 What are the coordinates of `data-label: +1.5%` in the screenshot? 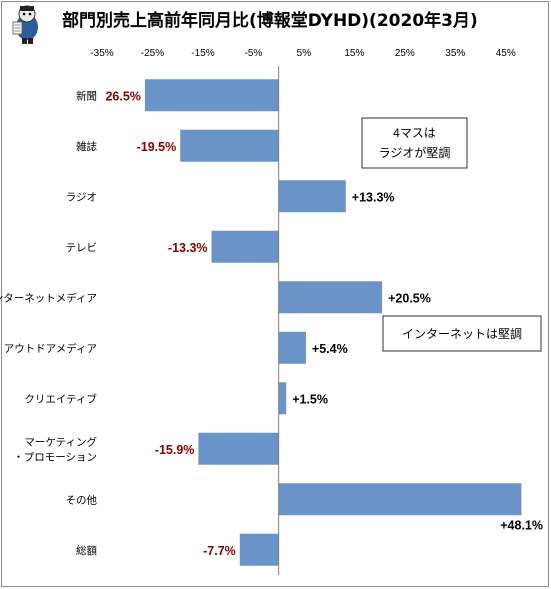 It's located at (310, 399).